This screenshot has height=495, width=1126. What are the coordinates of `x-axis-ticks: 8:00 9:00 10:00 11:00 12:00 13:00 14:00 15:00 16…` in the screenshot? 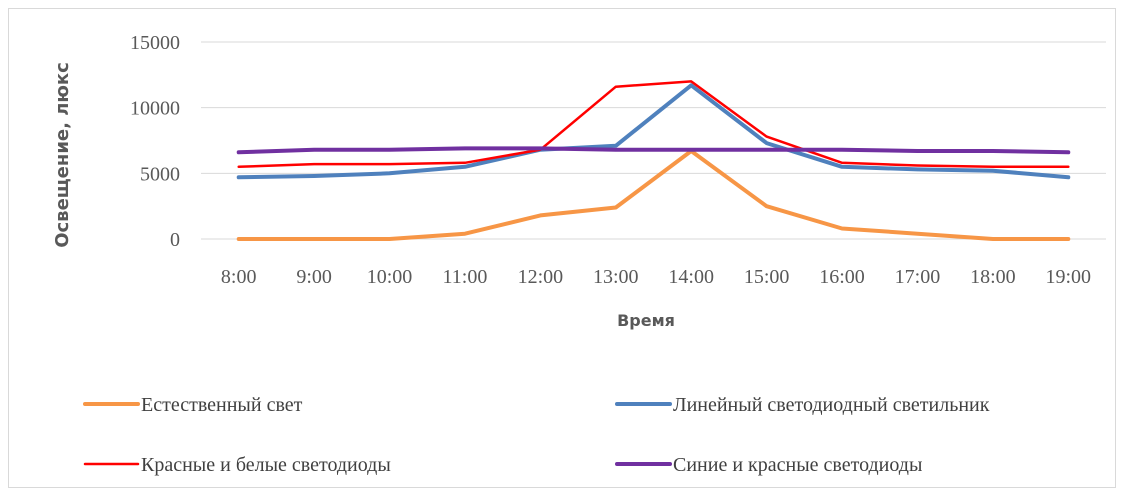 It's located at (656, 277).